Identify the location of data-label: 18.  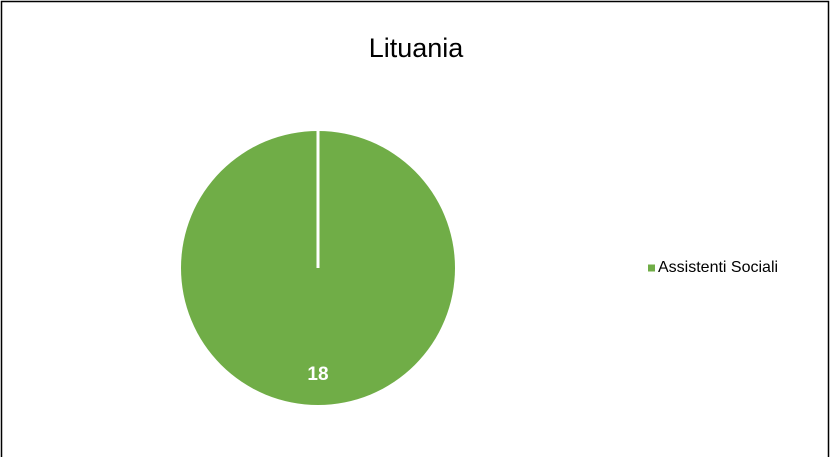
(317, 374).